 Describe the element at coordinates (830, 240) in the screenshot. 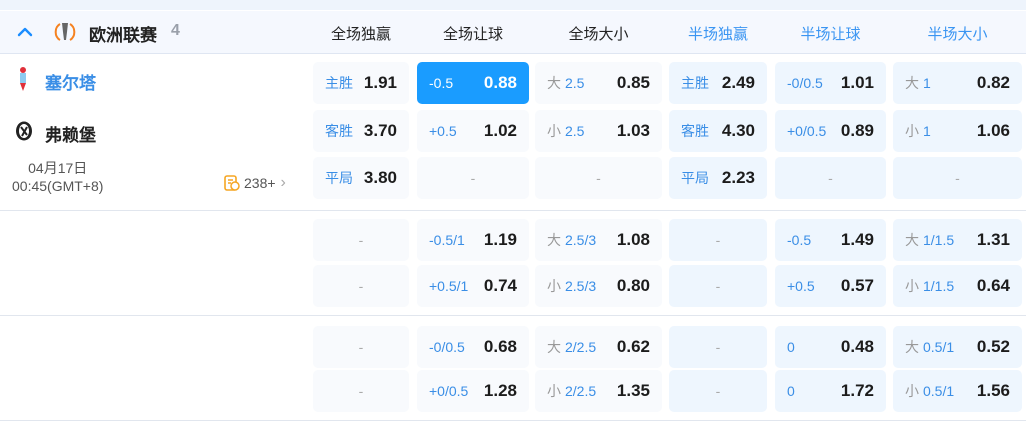

I see `odds-cell-ht-handicap: -0.5 1.49` at that location.